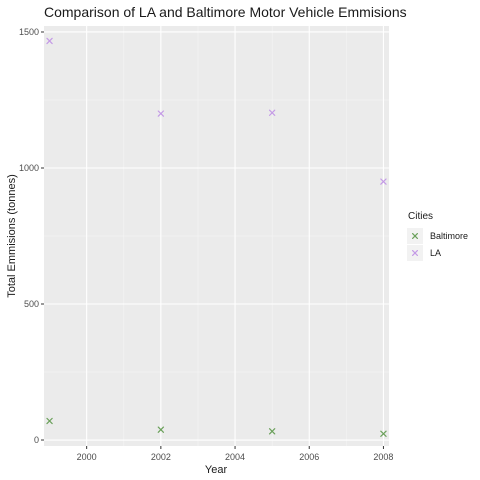 The height and width of the screenshot is (480, 480). What do you see at coordinates (383, 433) in the screenshot?
I see `point-baltimore-2008` at bounding box center [383, 433].